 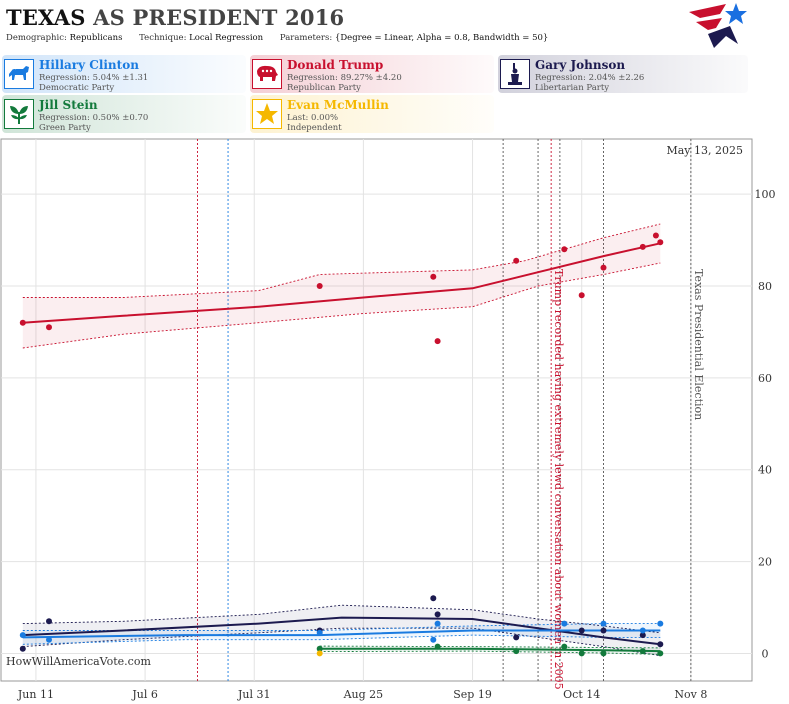 What do you see at coordinates (306, 38) in the screenshot?
I see `parameters-label: Parameters:` at bounding box center [306, 38].